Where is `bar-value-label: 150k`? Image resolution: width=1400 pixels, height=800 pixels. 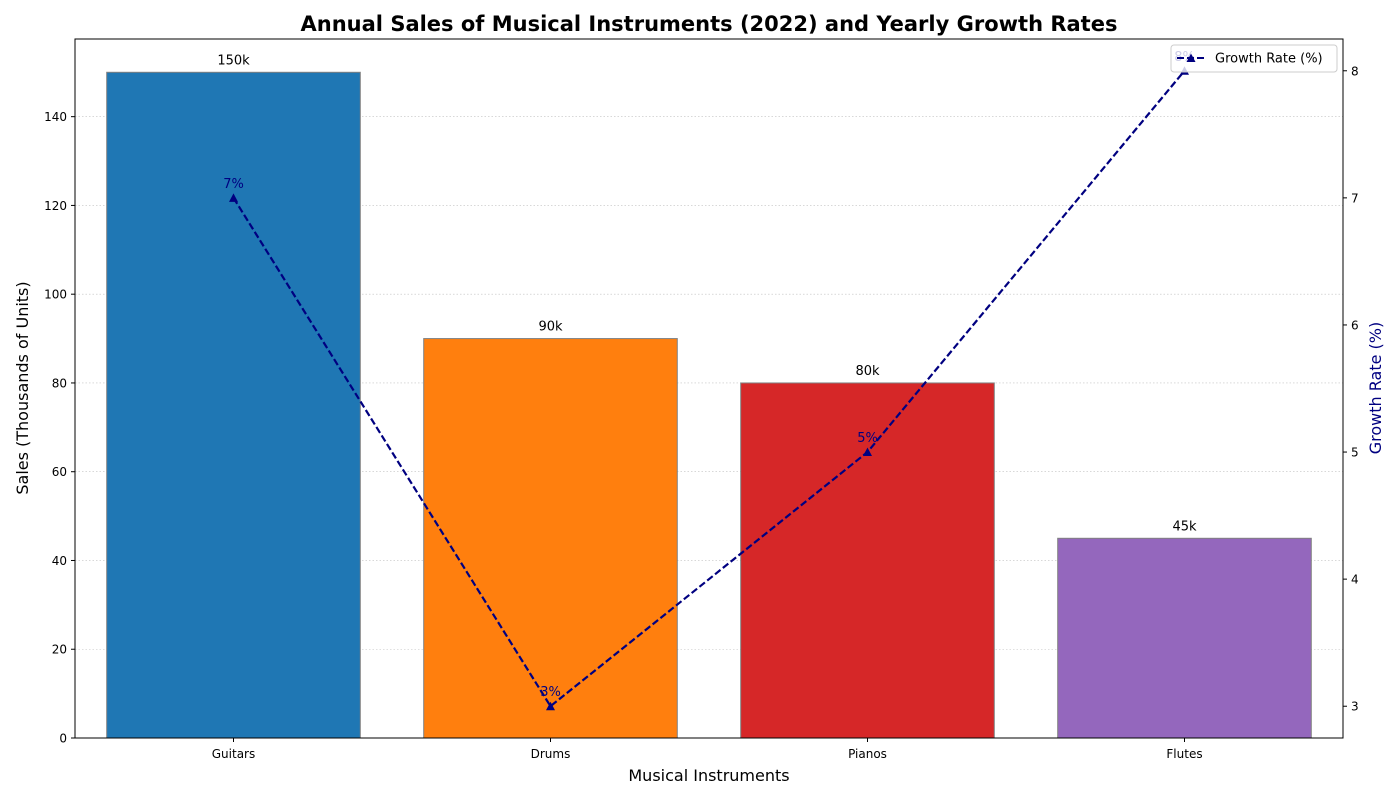 bar-value-label: 150k is located at coordinates (233, 60).